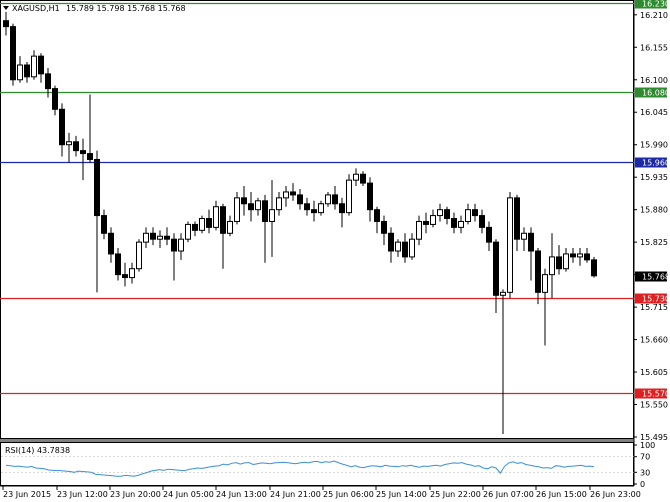 The image size is (670, 502). Describe the element at coordinates (126, 8) in the screenshot. I see `ohlc-values: 15.789 15.798 15.768 15.768` at that location.